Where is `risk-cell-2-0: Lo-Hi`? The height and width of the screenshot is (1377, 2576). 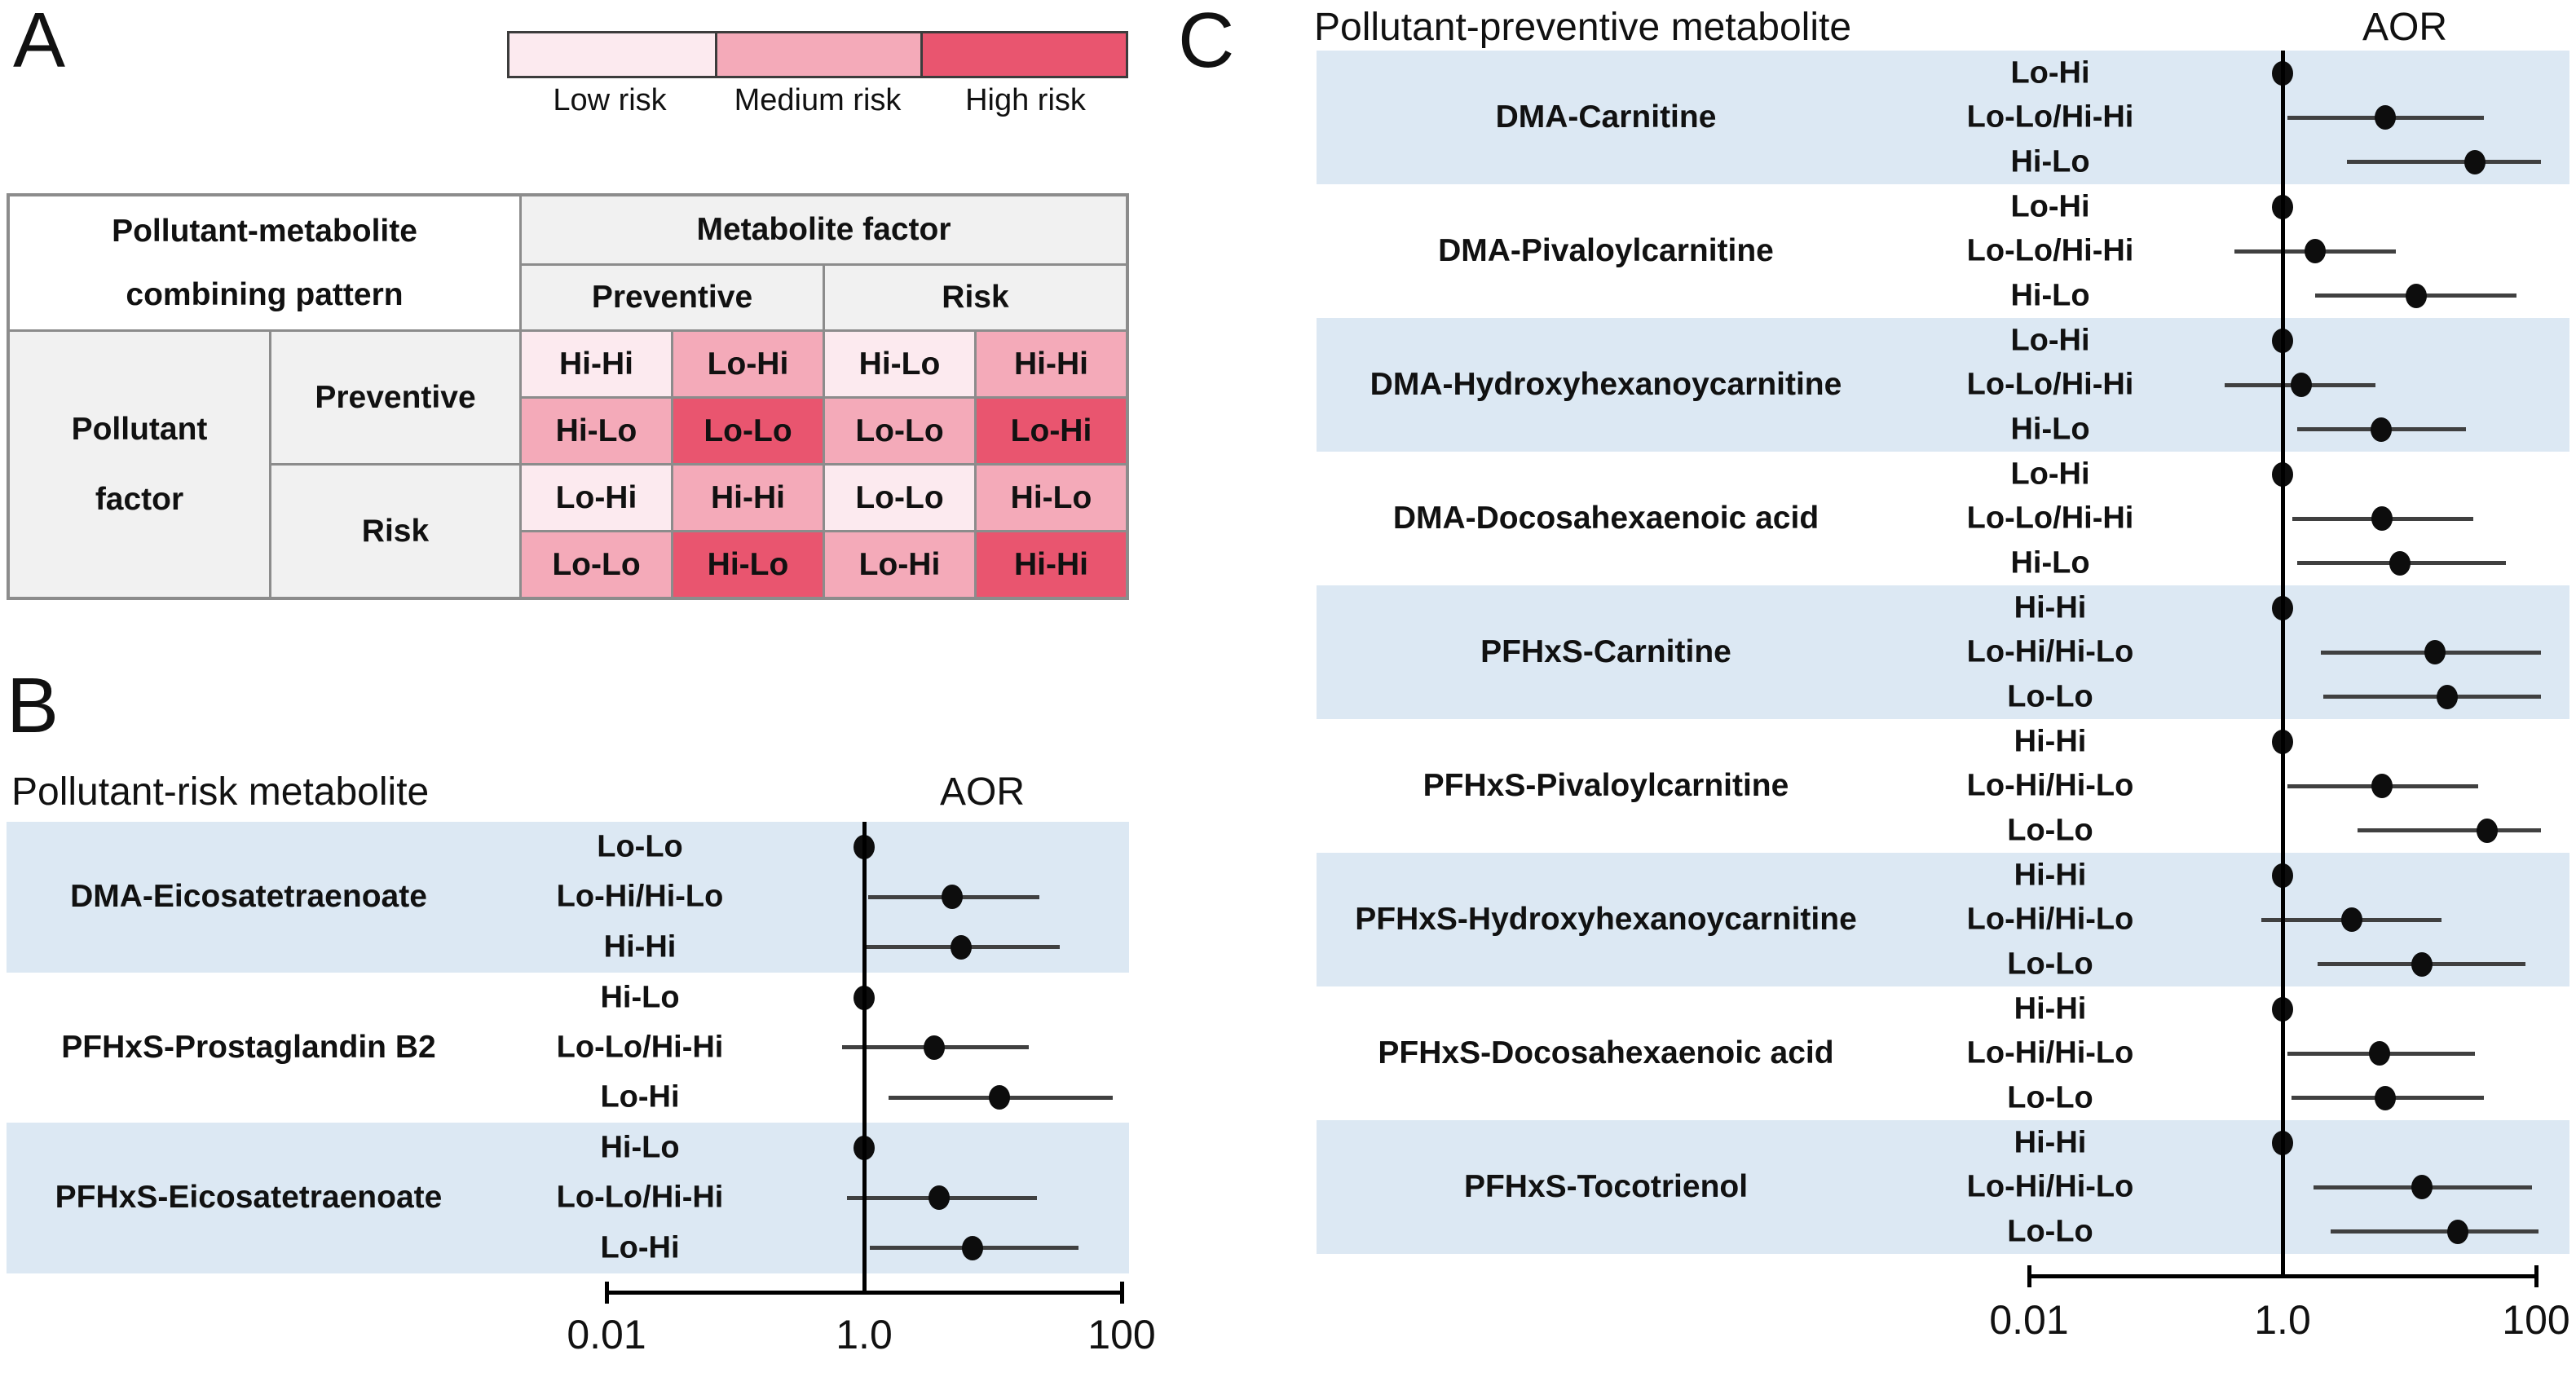
risk-cell-2-0: Lo-Hi is located at coordinates (596, 498).